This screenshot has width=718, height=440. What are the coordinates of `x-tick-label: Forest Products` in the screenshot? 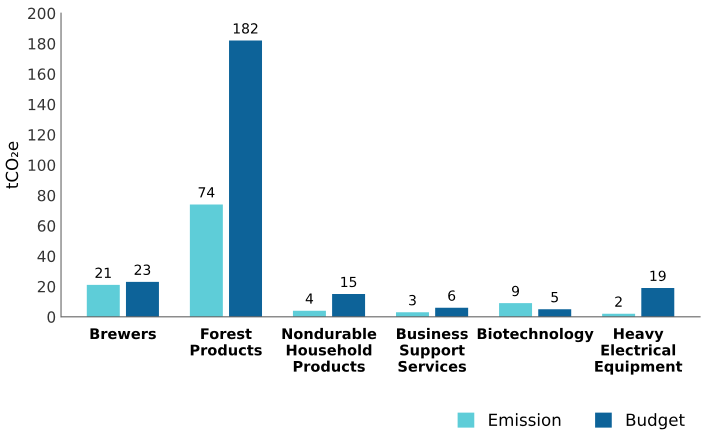 It's located at (226, 342).